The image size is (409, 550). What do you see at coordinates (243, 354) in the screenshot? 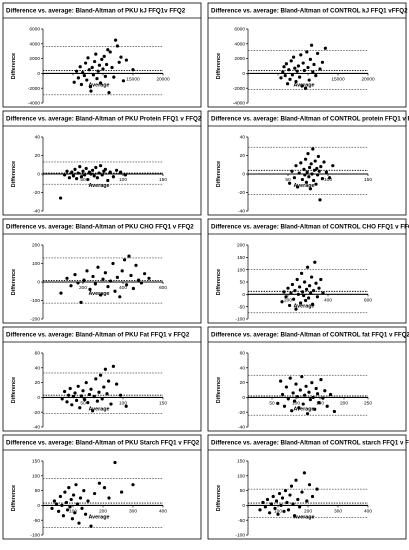
I see `y-tick-label: 60` at bounding box center [243, 354].